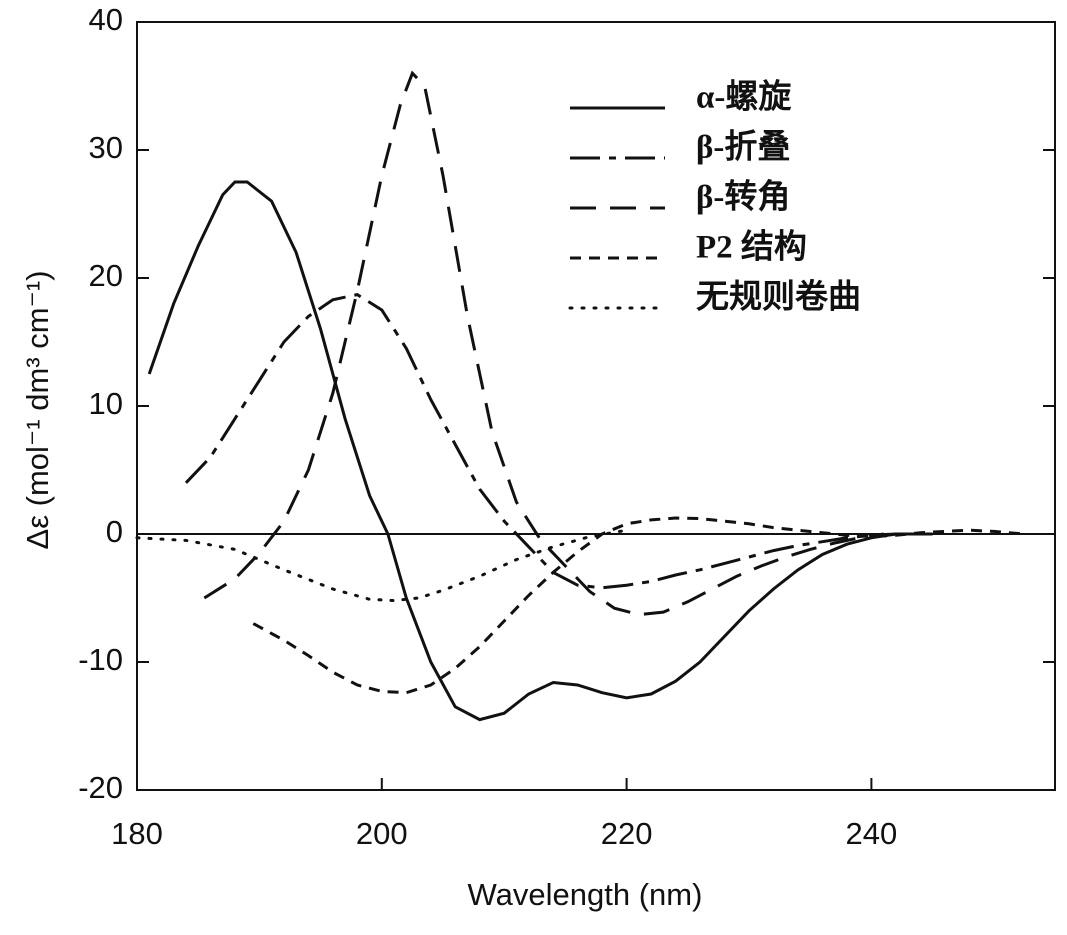 The image size is (1067, 935). What do you see at coordinates (137, 833) in the screenshot?
I see `x-tick-label: 180` at bounding box center [137, 833].